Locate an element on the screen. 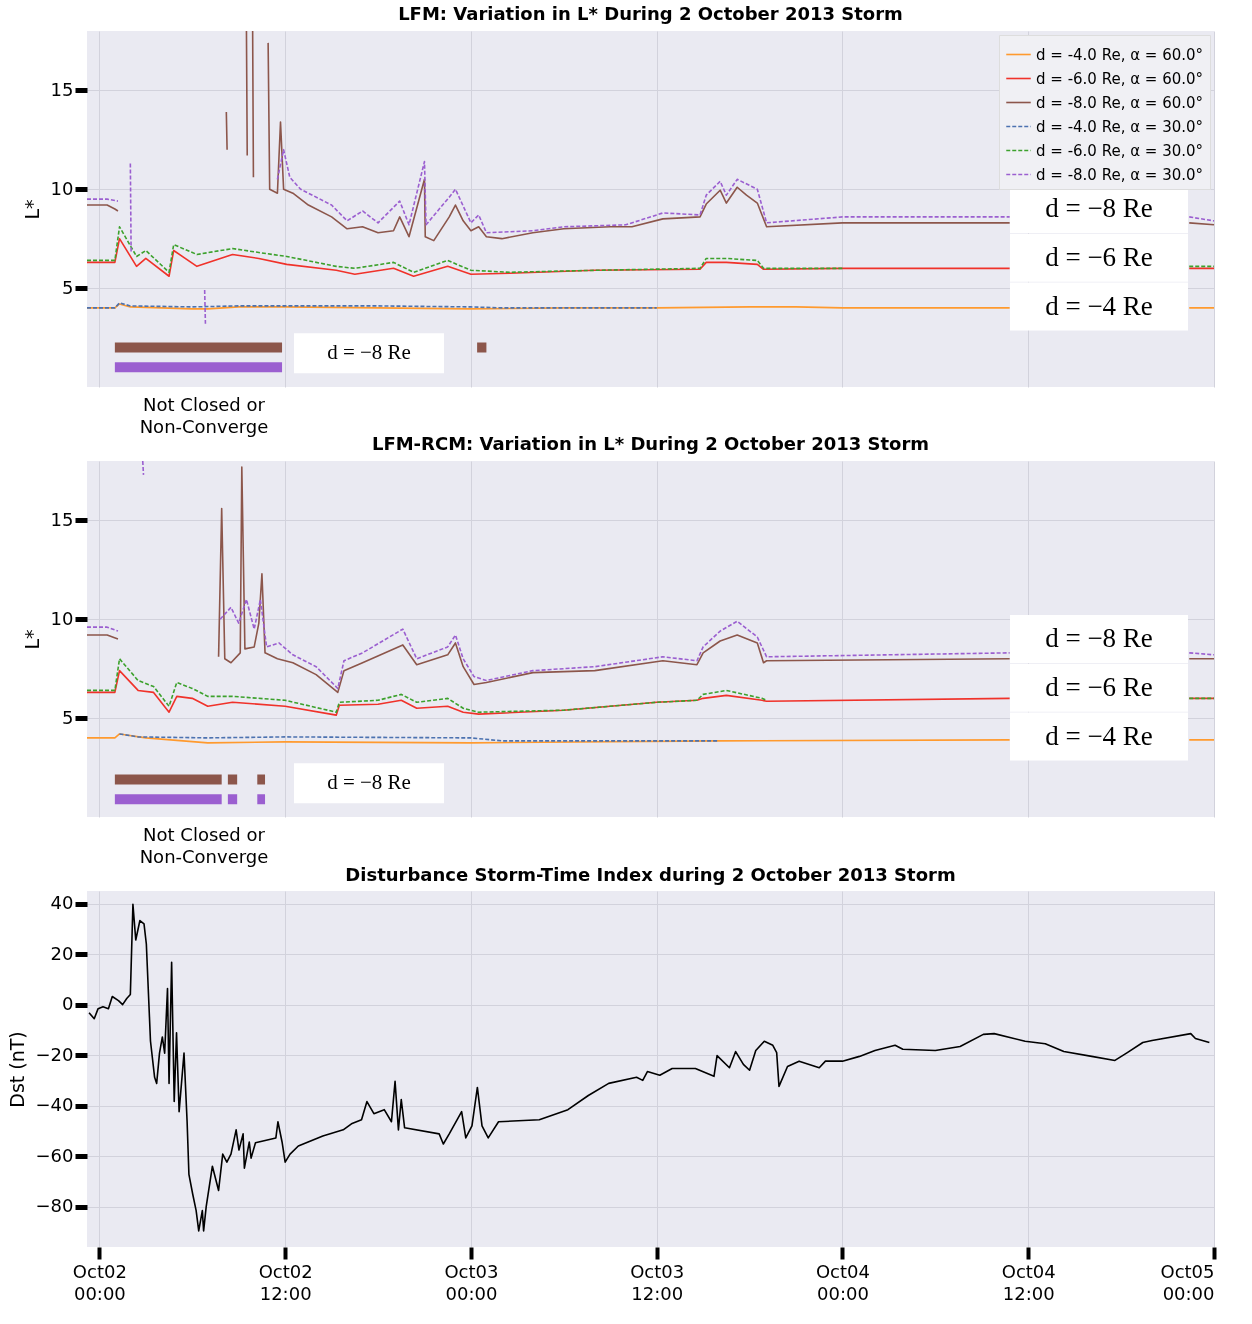 This screenshot has height=1324, width=1252. x-tick-label: Oct02 00:00 is located at coordinates (99, 1282).